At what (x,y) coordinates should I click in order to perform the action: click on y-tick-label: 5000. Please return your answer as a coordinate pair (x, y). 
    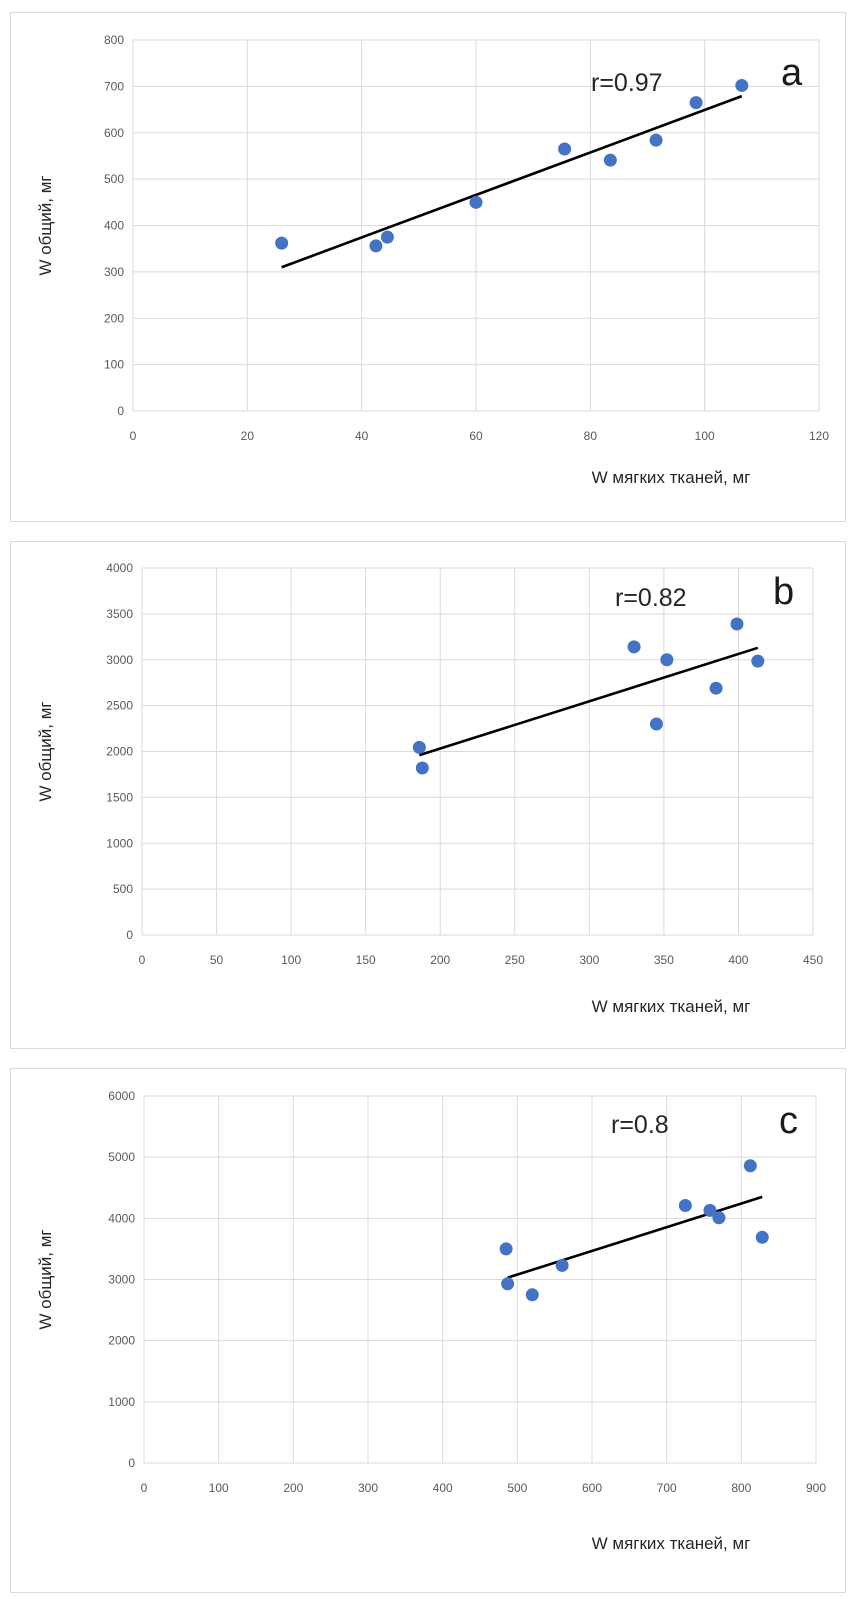
    Looking at the image, I should click on (121, 1157).